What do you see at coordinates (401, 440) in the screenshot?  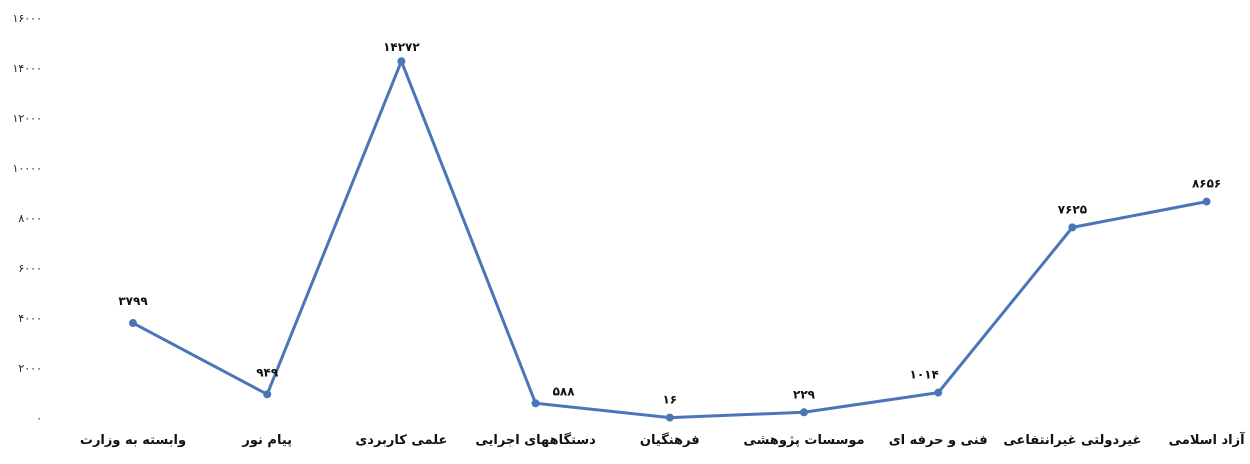 I see `x-tick-label: علمی کاربردی` at bounding box center [401, 440].